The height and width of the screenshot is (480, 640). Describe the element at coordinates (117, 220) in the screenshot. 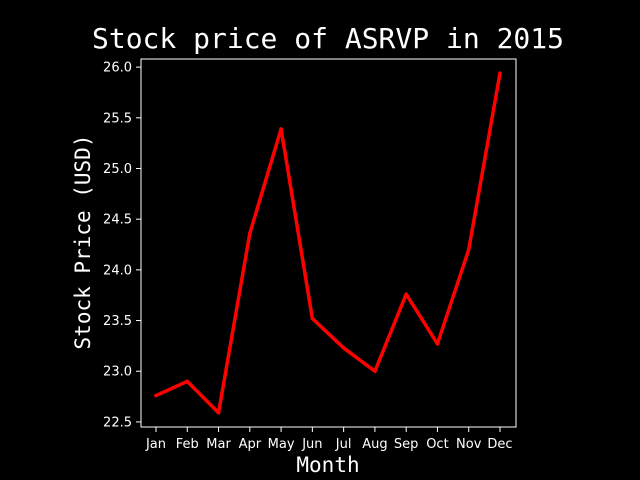

I see `y-tick-label: 24.5` at that location.